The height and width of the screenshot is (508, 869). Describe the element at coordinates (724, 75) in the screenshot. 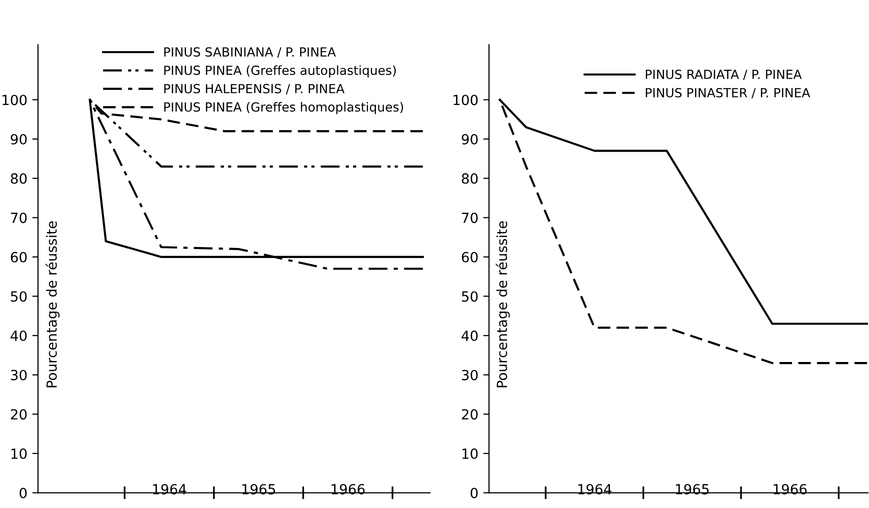

I see `legend-label: PINUS RADIATA / P. PINEA` at that location.